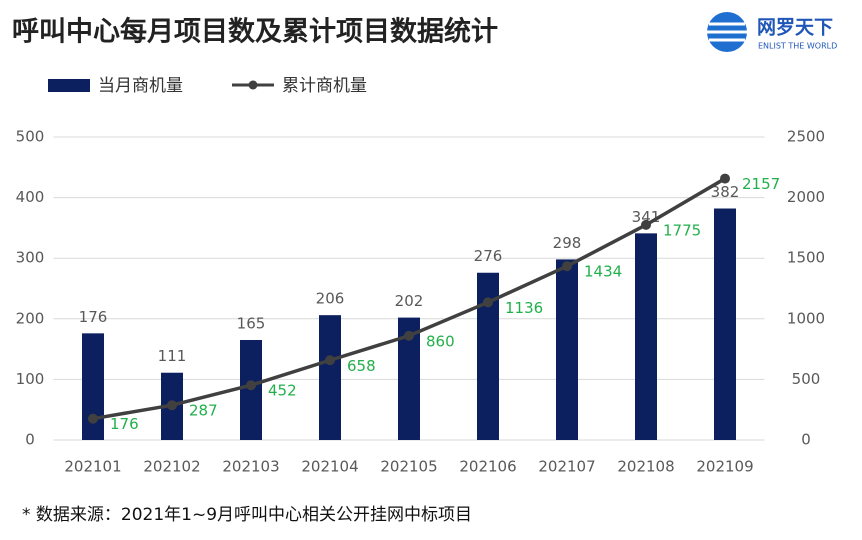 The height and width of the screenshot is (540, 862). What do you see at coordinates (30, 440) in the screenshot?
I see `y-tick-label: 0` at bounding box center [30, 440].